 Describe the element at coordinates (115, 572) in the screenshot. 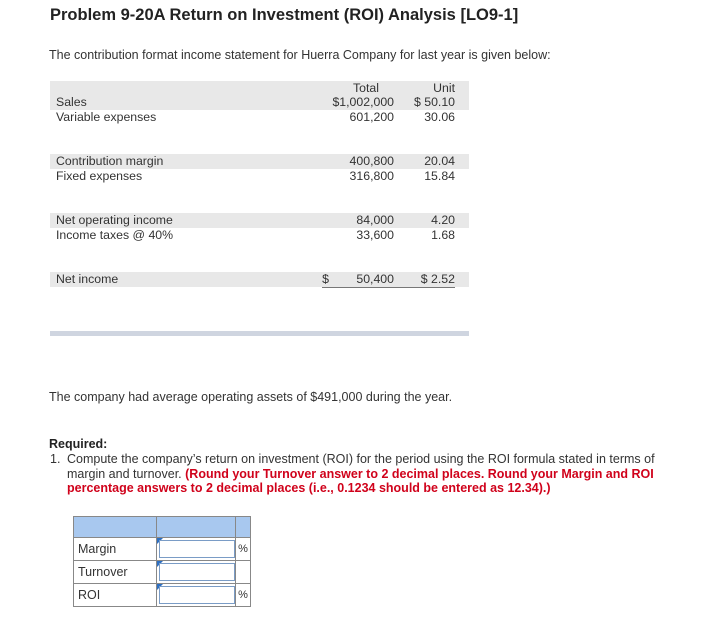

I see `turnover-label: Turnover` at that location.